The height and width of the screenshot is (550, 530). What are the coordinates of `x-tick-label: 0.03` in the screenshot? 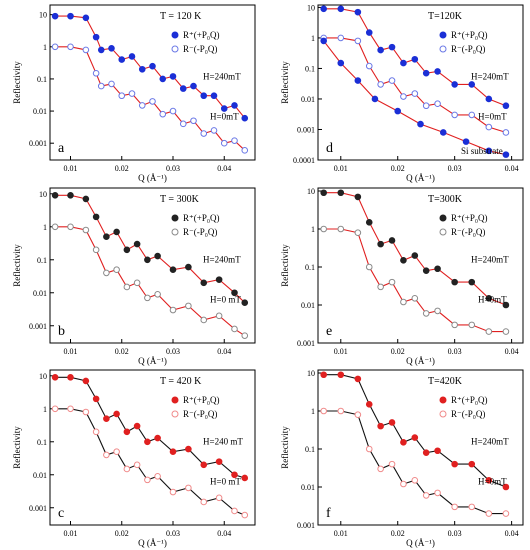 It's located at (173, 168).